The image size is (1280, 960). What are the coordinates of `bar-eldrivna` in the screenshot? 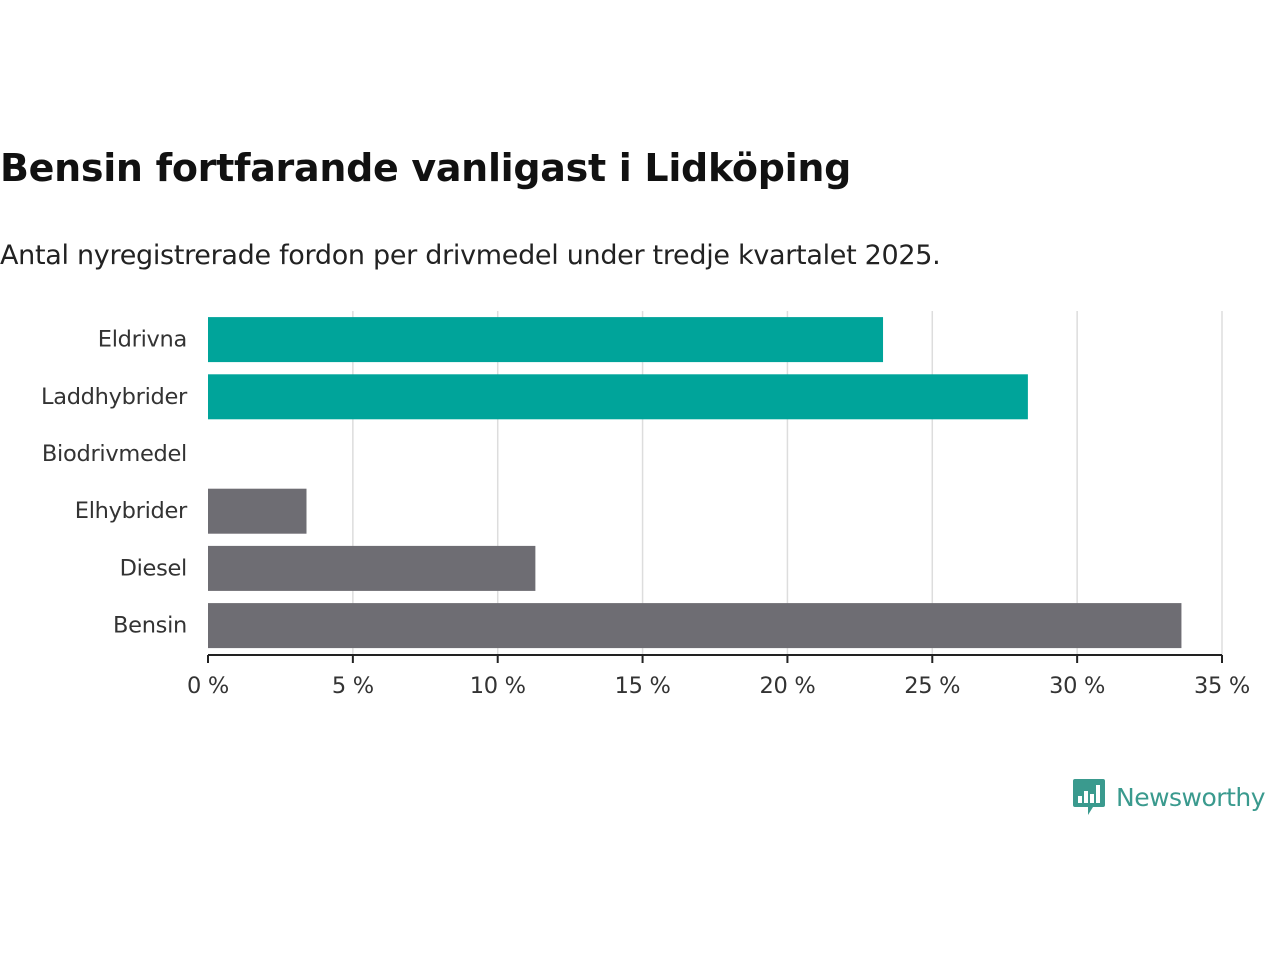 It's located at (546, 340).